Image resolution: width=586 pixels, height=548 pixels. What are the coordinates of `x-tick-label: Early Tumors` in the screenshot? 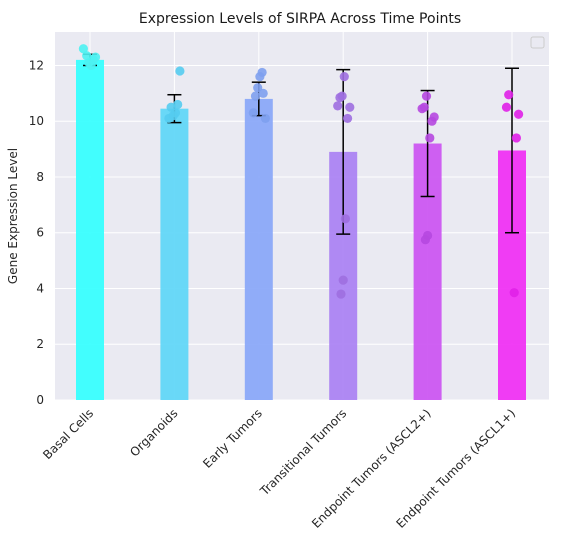 It's located at (232, 438).